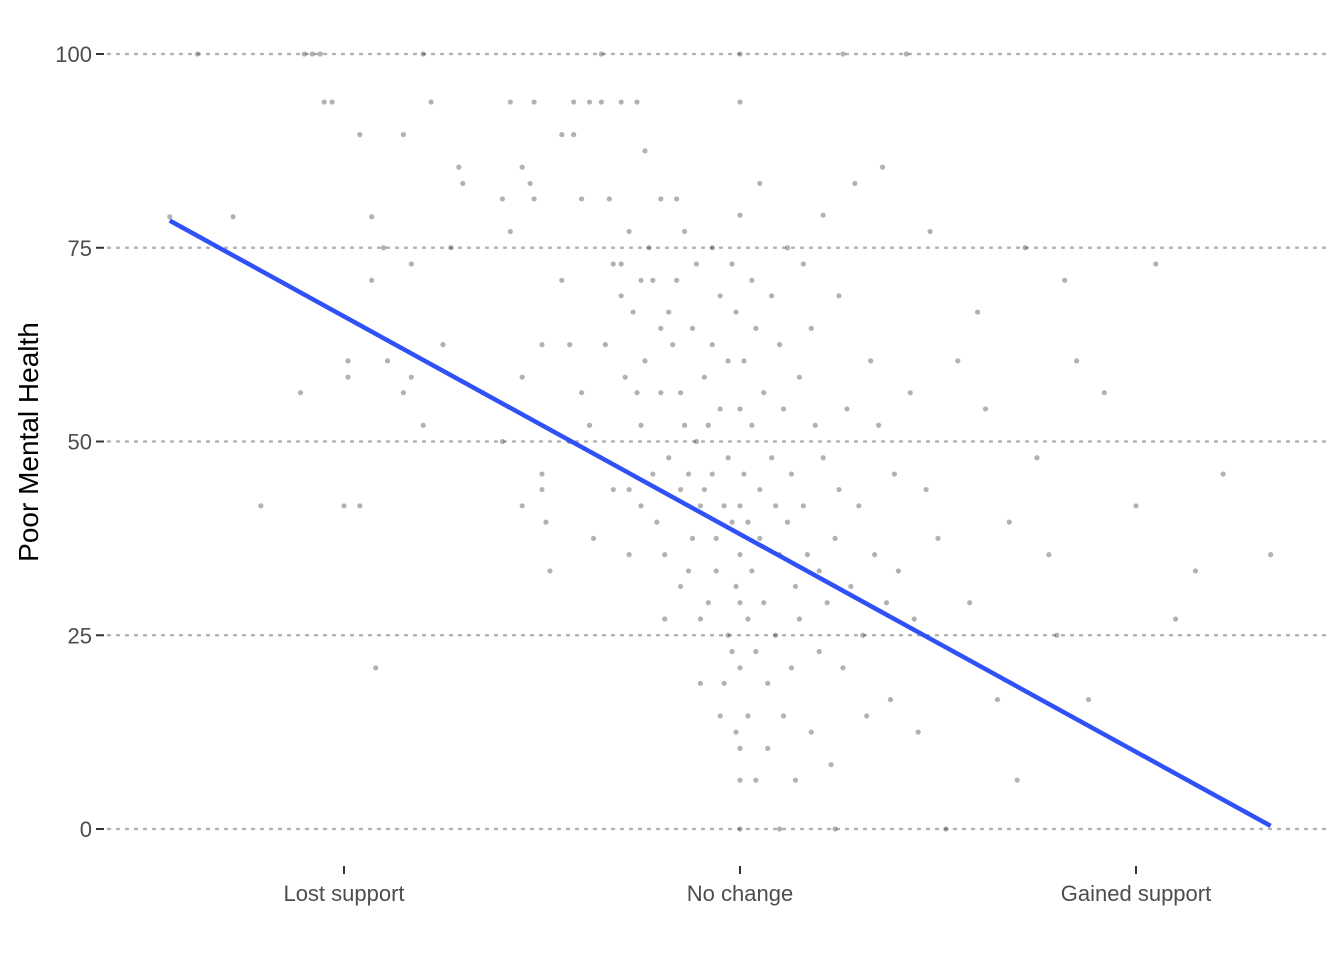 The height and width of the screenshot is (960, 1344). Describe the element at coordinates (79, 442) in the screenshot. I see `y-axis-ticks: 0 25 50 75 100` at that location.